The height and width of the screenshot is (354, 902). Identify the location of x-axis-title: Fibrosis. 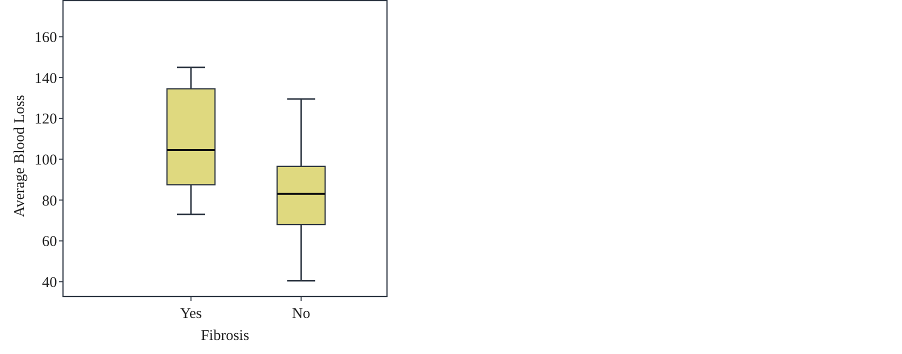
(225, 336).